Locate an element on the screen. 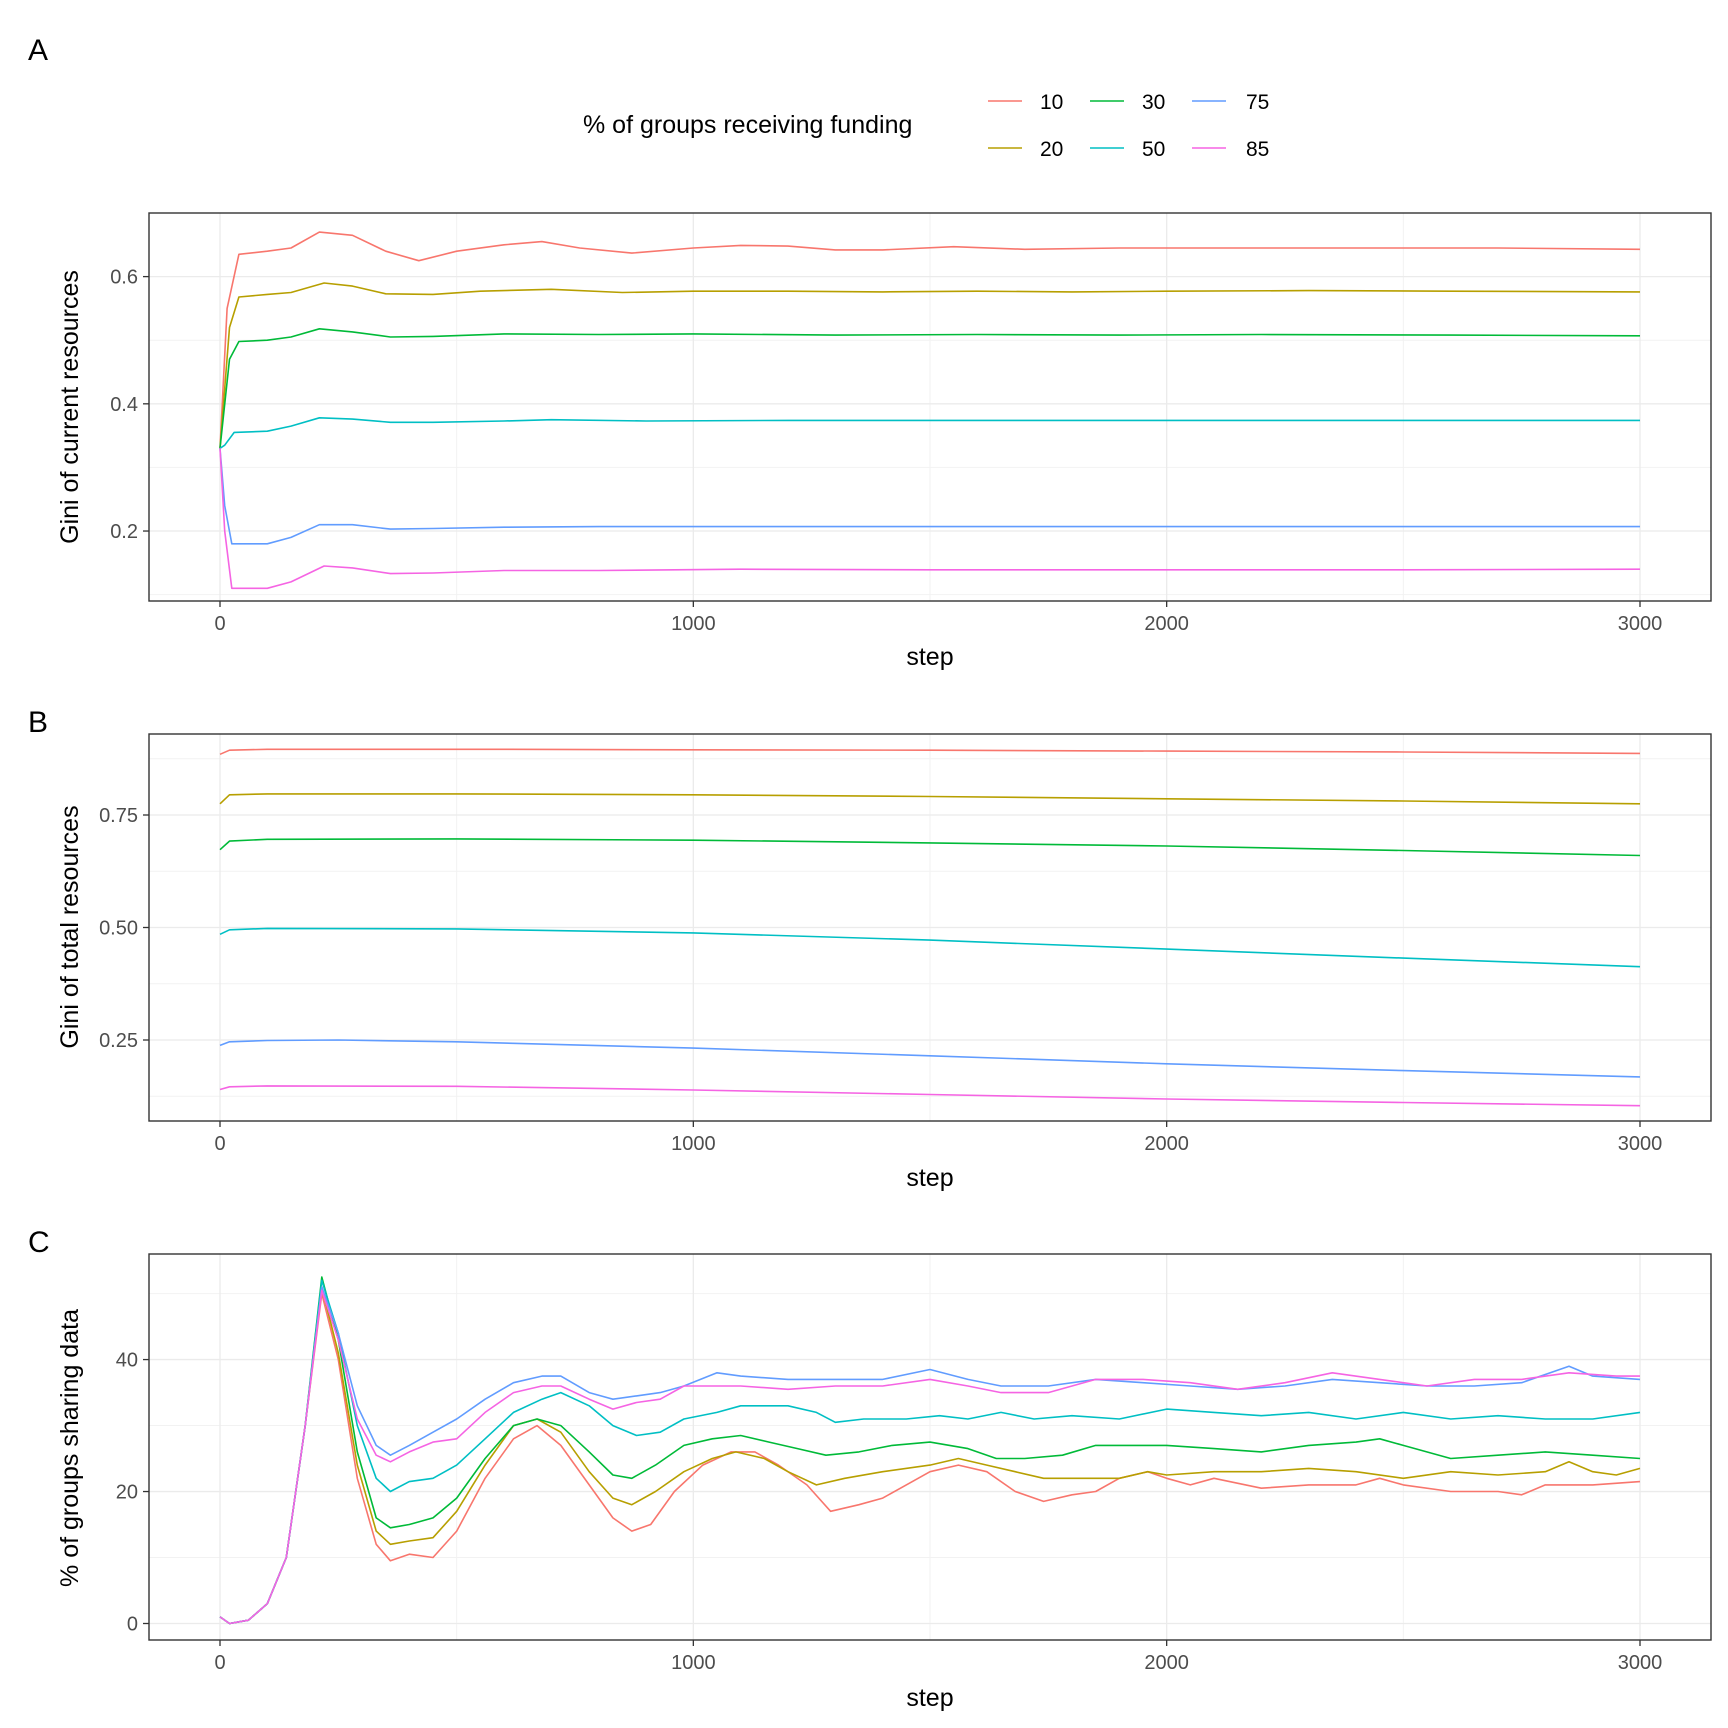 The width and height of the screenshot is (1728, 1728). panel-b-y-tick-label: 0.25 is located at coordinates (118, 1041).